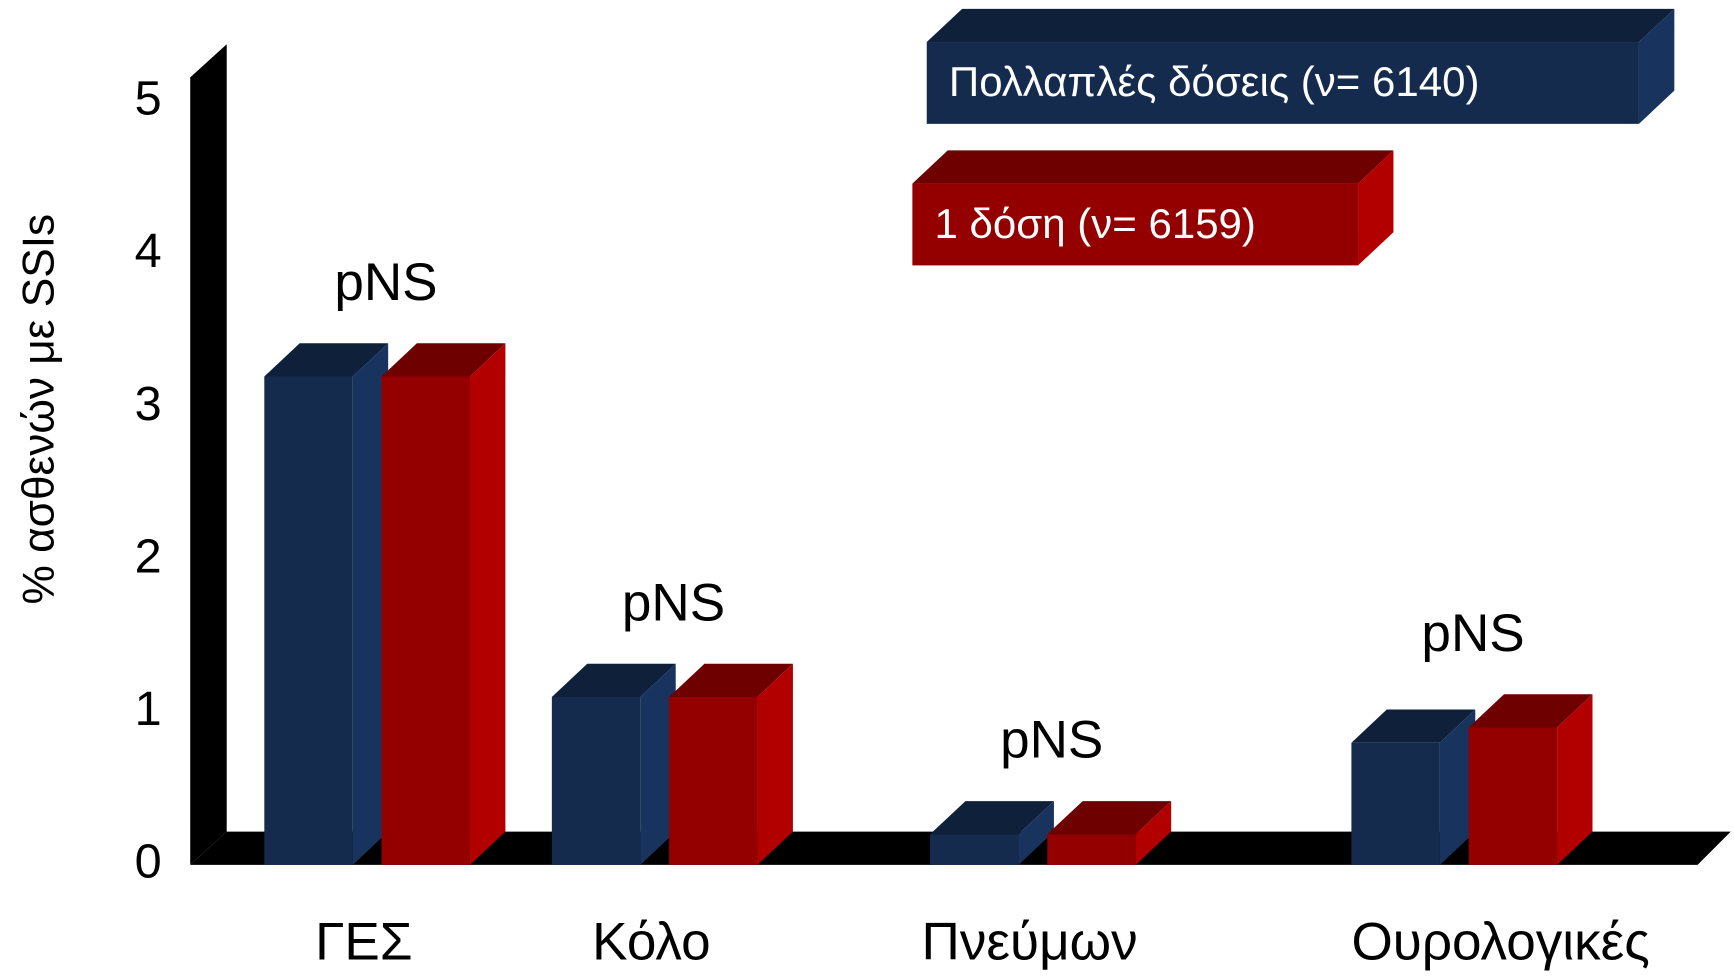 The height and width of the screenshot is (980, 1734). What do you see at coordinates (1214, 81) in the screenshot?
I see `legend-label: Πολλαπλές δόσεις (ν= 6140)` at bounding box center [1214, 81].